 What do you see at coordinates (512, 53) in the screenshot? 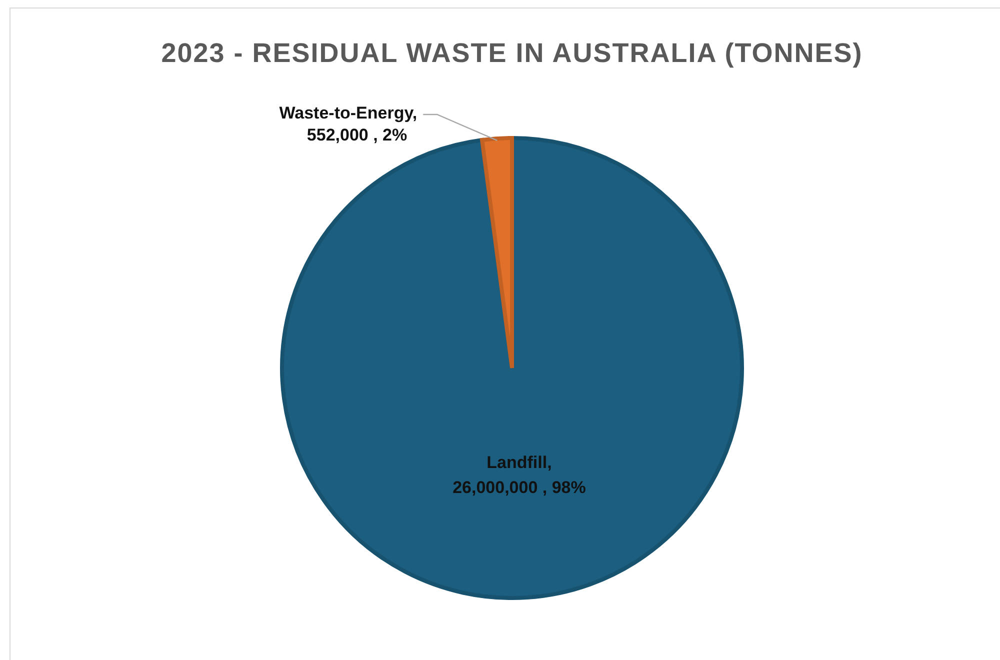
I see `chart-title: 2023 - RESIDUAL WASTE IN AUSTRALIA (TONNES)` at bounding box center [512, 53].